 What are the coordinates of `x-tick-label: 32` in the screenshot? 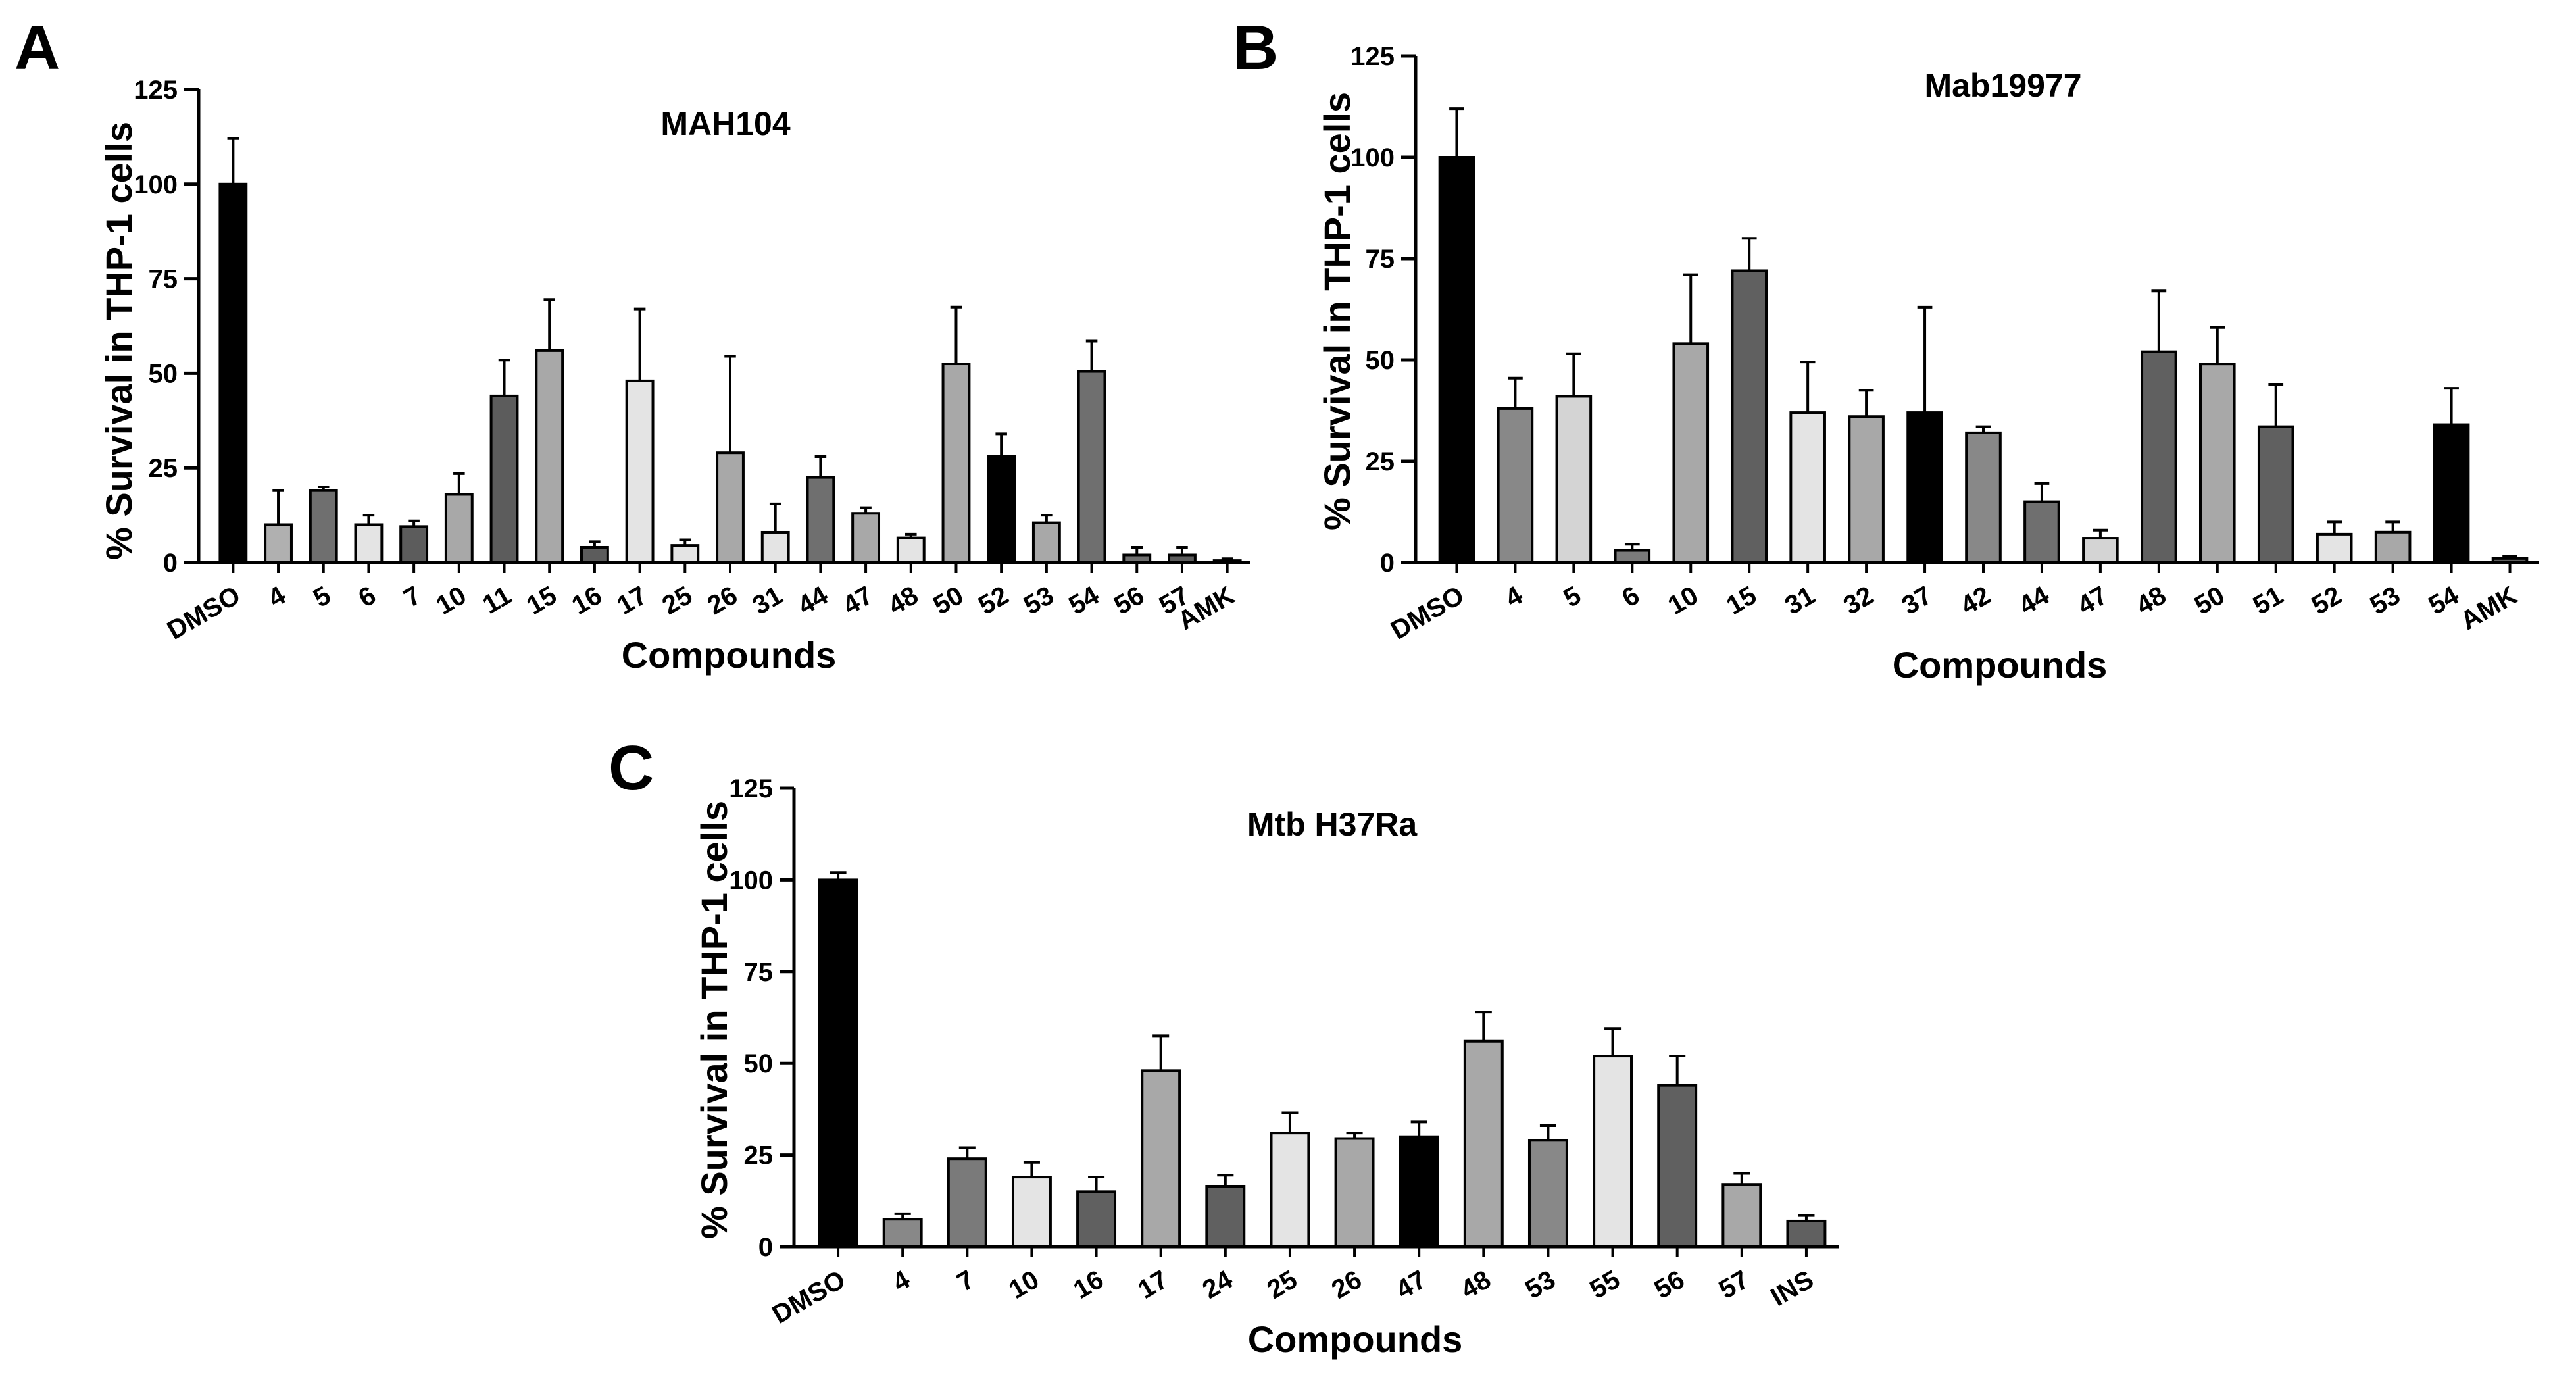 It's located at (1859, 600).